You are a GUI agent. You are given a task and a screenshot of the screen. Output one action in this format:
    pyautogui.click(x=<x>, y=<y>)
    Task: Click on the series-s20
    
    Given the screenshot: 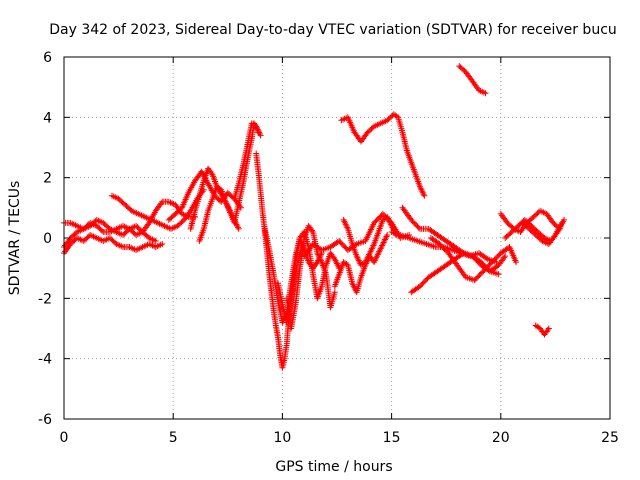 What is the action you would take?
    pyautogui.click(x=473, y=259)
    